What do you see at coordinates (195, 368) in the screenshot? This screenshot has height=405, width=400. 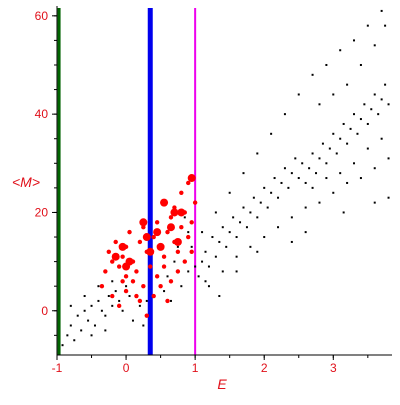 I see `x-tick-label: 1` at bounding box center [195, 368].